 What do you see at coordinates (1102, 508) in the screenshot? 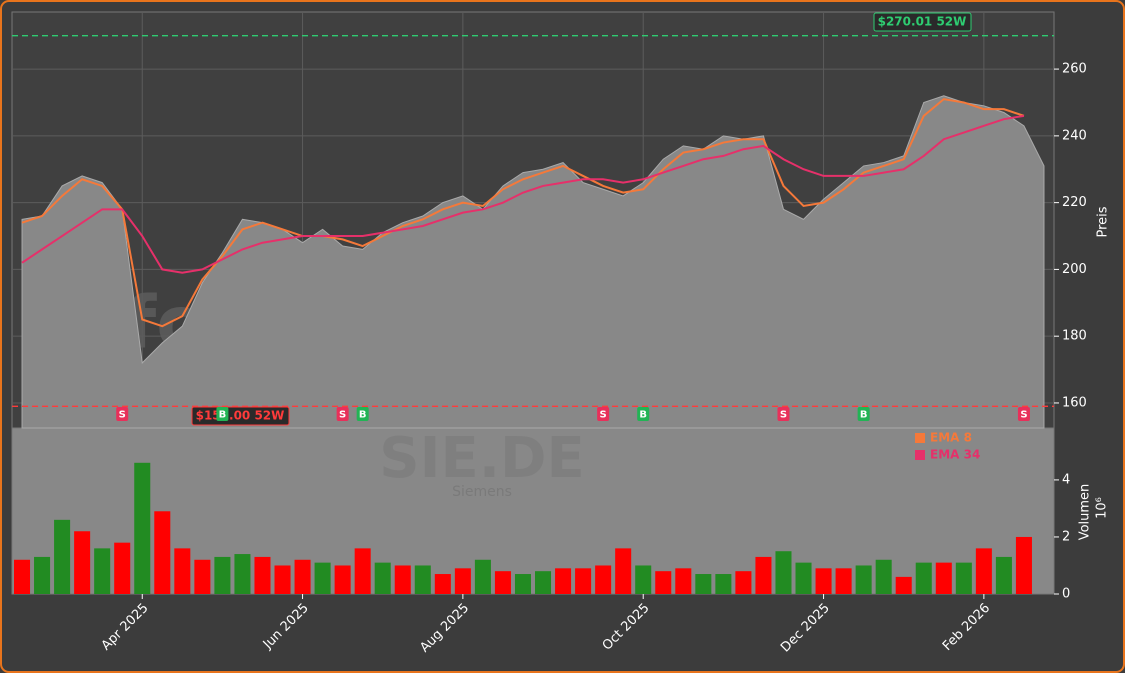
I see `offset-label: 10⁶` at bounding box center [1102, 508].